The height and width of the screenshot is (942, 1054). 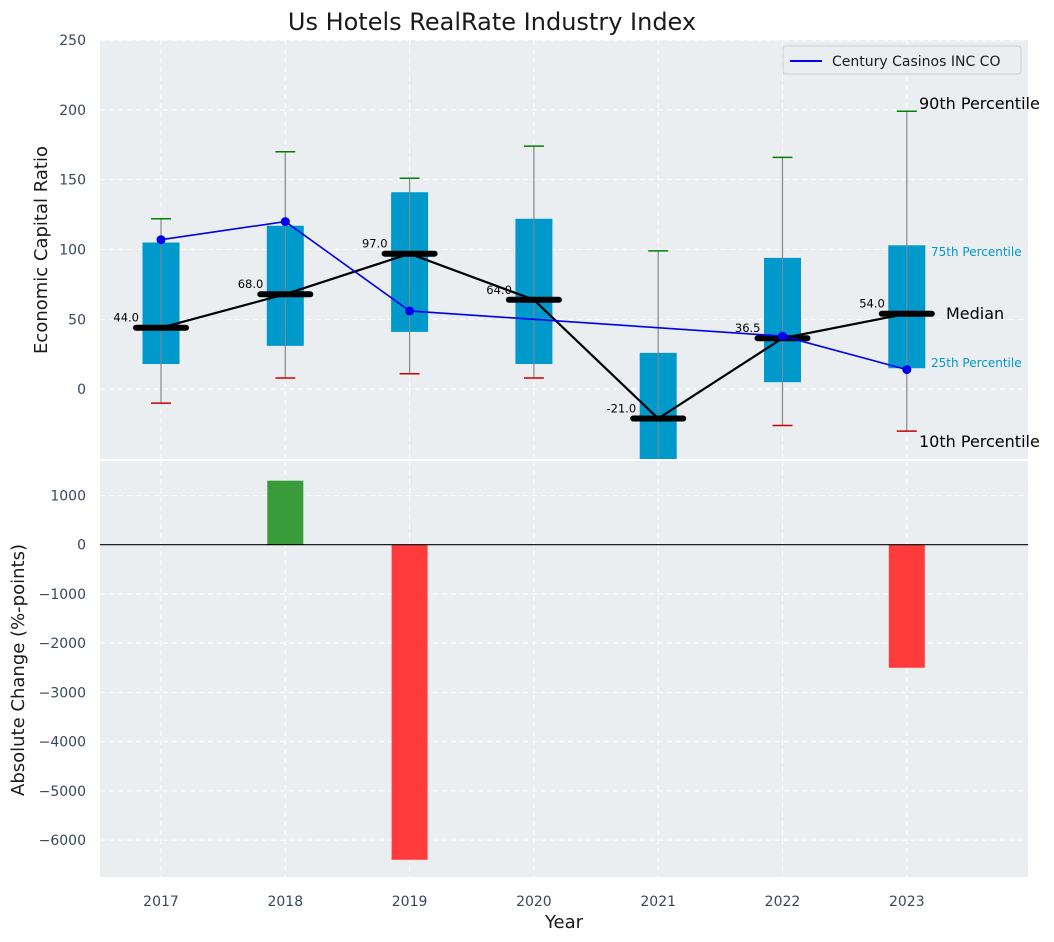 What do you see at coordinates (499, 290) in the screenshot?
I see `median-value-label: 64.0` at bounding box center [499, 290].